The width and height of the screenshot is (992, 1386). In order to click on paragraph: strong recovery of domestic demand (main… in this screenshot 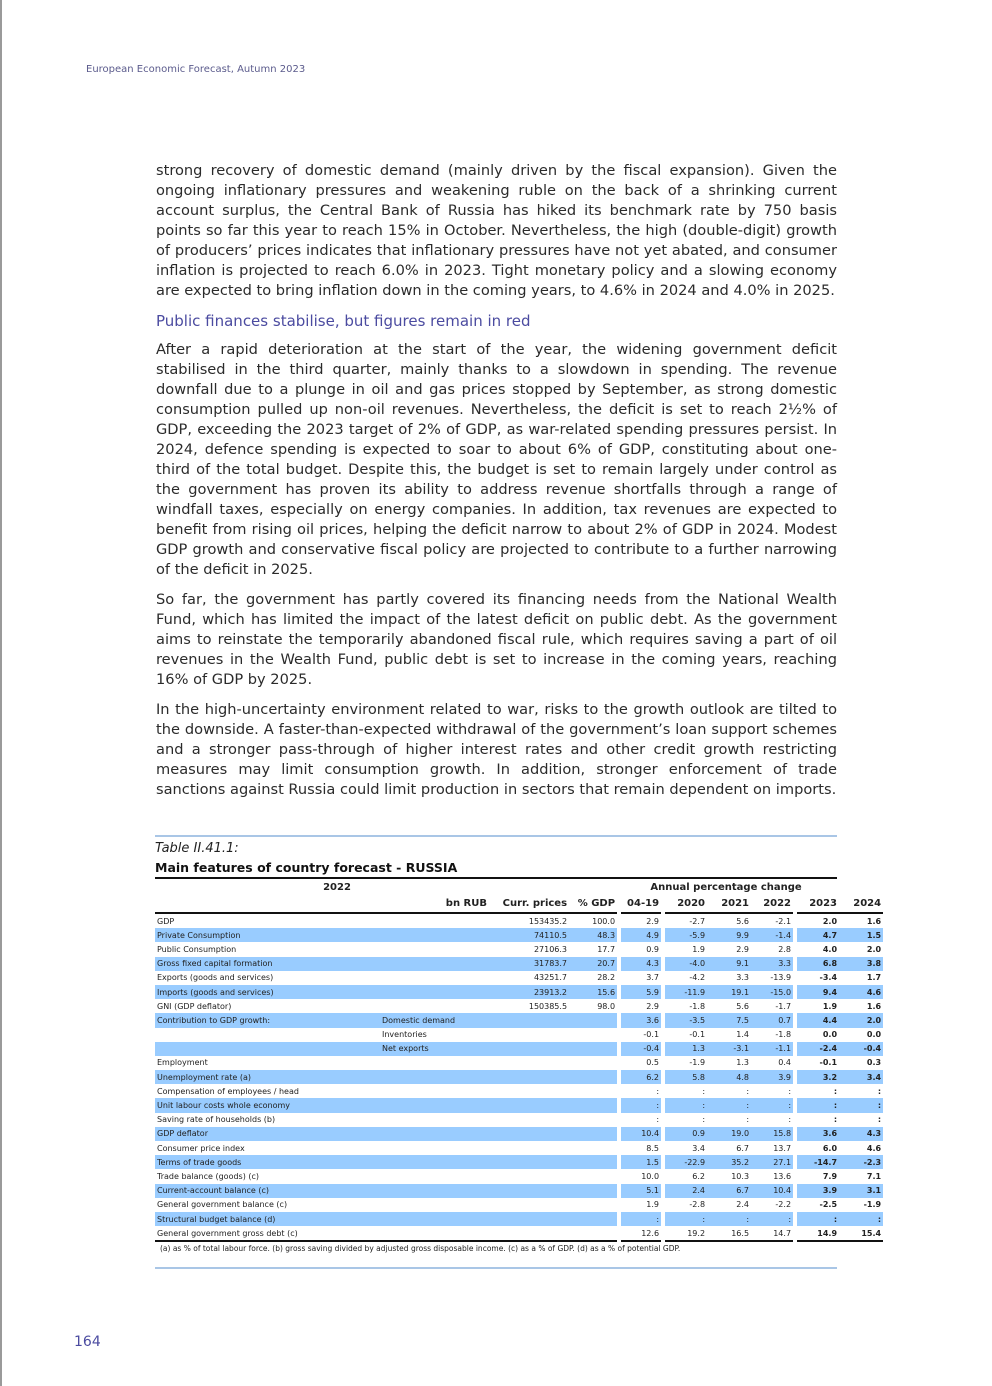, I will do `click(496, 230)`.